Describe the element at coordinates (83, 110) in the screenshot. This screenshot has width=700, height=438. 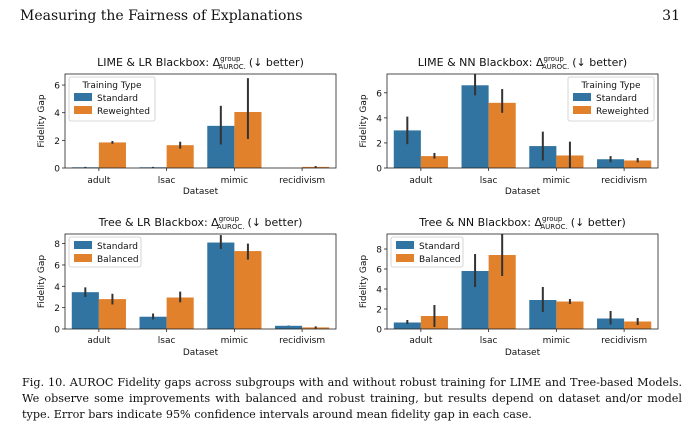
I see `legend-swatch-reweighted` at that location.